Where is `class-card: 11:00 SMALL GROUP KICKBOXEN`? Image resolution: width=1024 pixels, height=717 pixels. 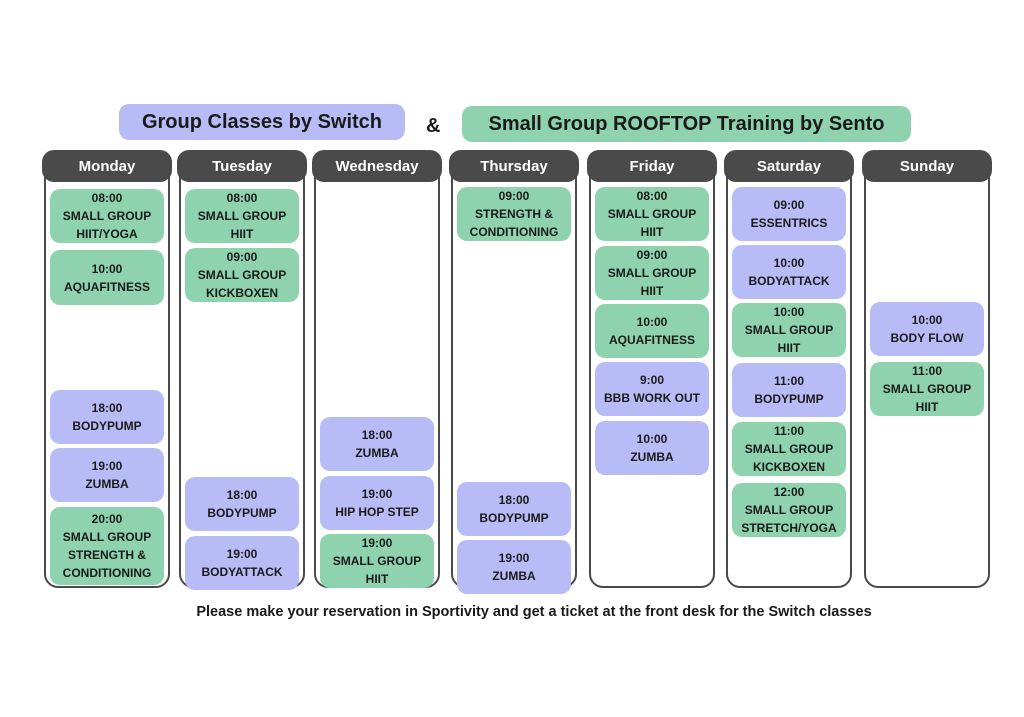 class-card: 11:00 SMALL GROUP KICKBOXEN is located at coordinates (789, 449).